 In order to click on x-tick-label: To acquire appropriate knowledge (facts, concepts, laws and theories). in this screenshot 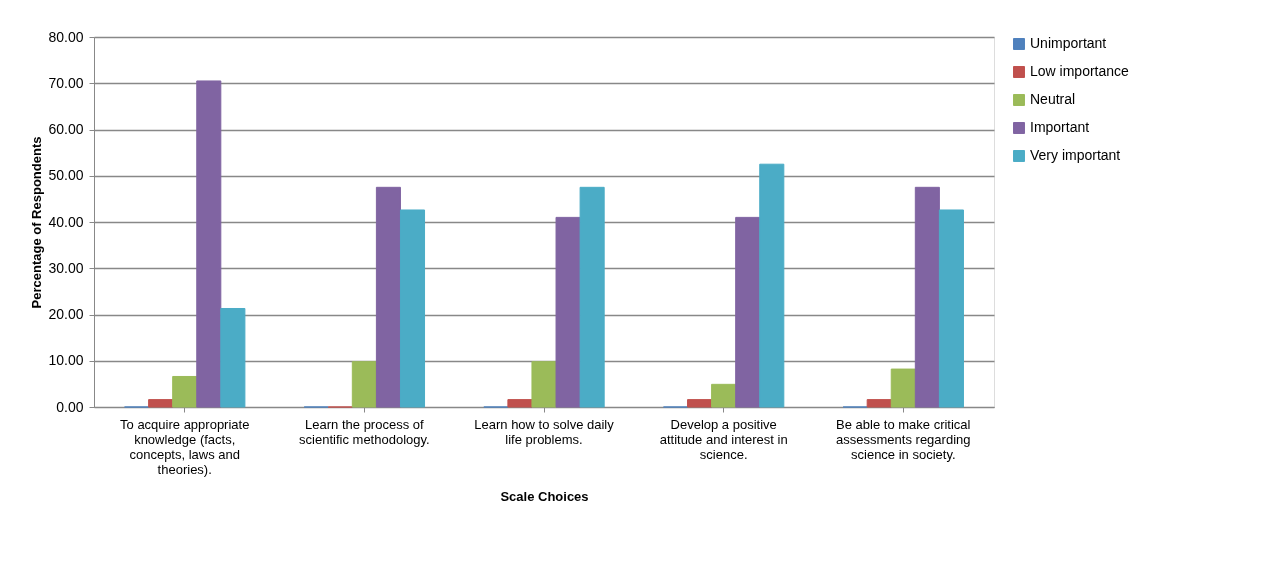, I will do `click(185, 446)`.